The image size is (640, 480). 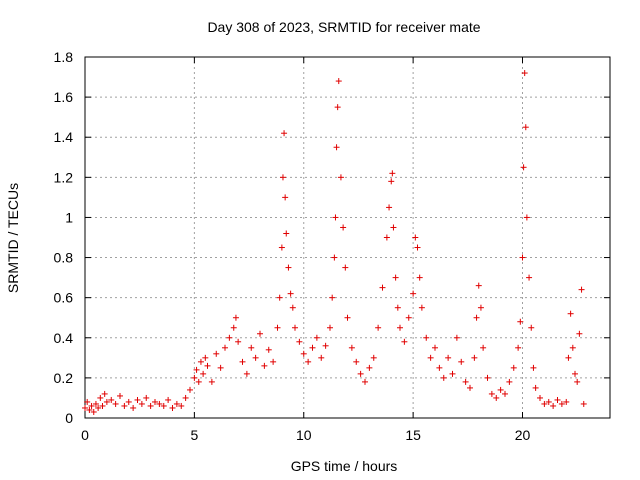 I want to click on x-tick-label: 20, so click(x=523, y=435).